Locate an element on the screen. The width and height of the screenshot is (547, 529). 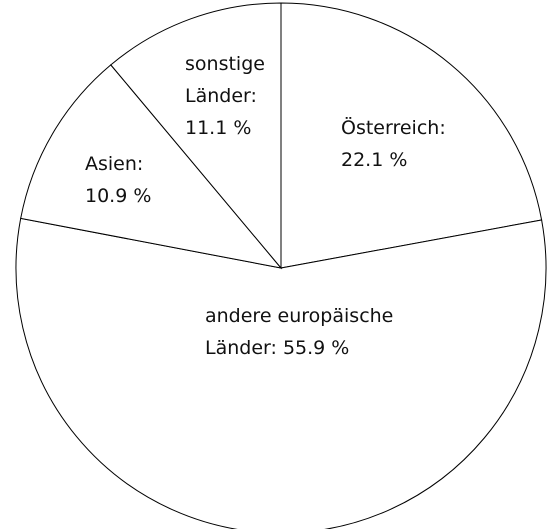
category-label: sonstige Länder: is located at coordinates (225, 80).